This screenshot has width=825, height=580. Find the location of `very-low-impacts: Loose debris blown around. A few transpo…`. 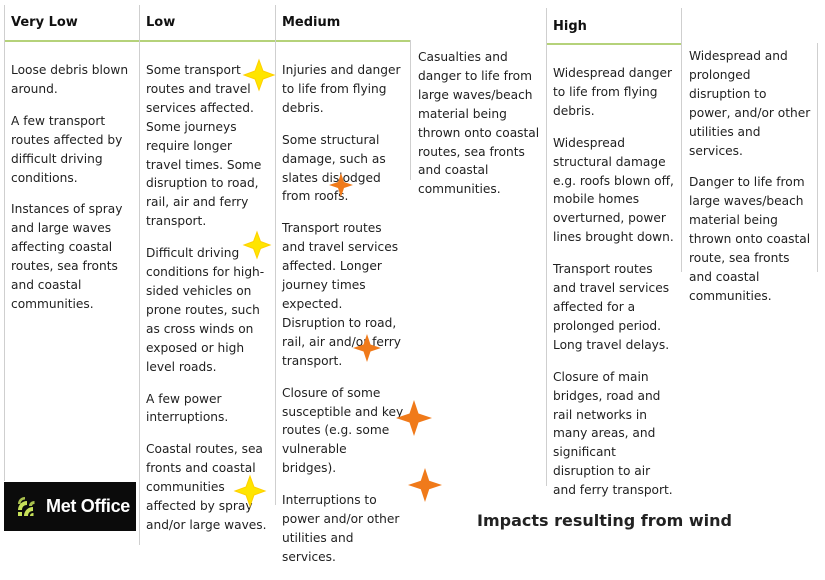

very-low-impacts: Loose debris blown around. A few transpo… is located at coordinates (71, 194).